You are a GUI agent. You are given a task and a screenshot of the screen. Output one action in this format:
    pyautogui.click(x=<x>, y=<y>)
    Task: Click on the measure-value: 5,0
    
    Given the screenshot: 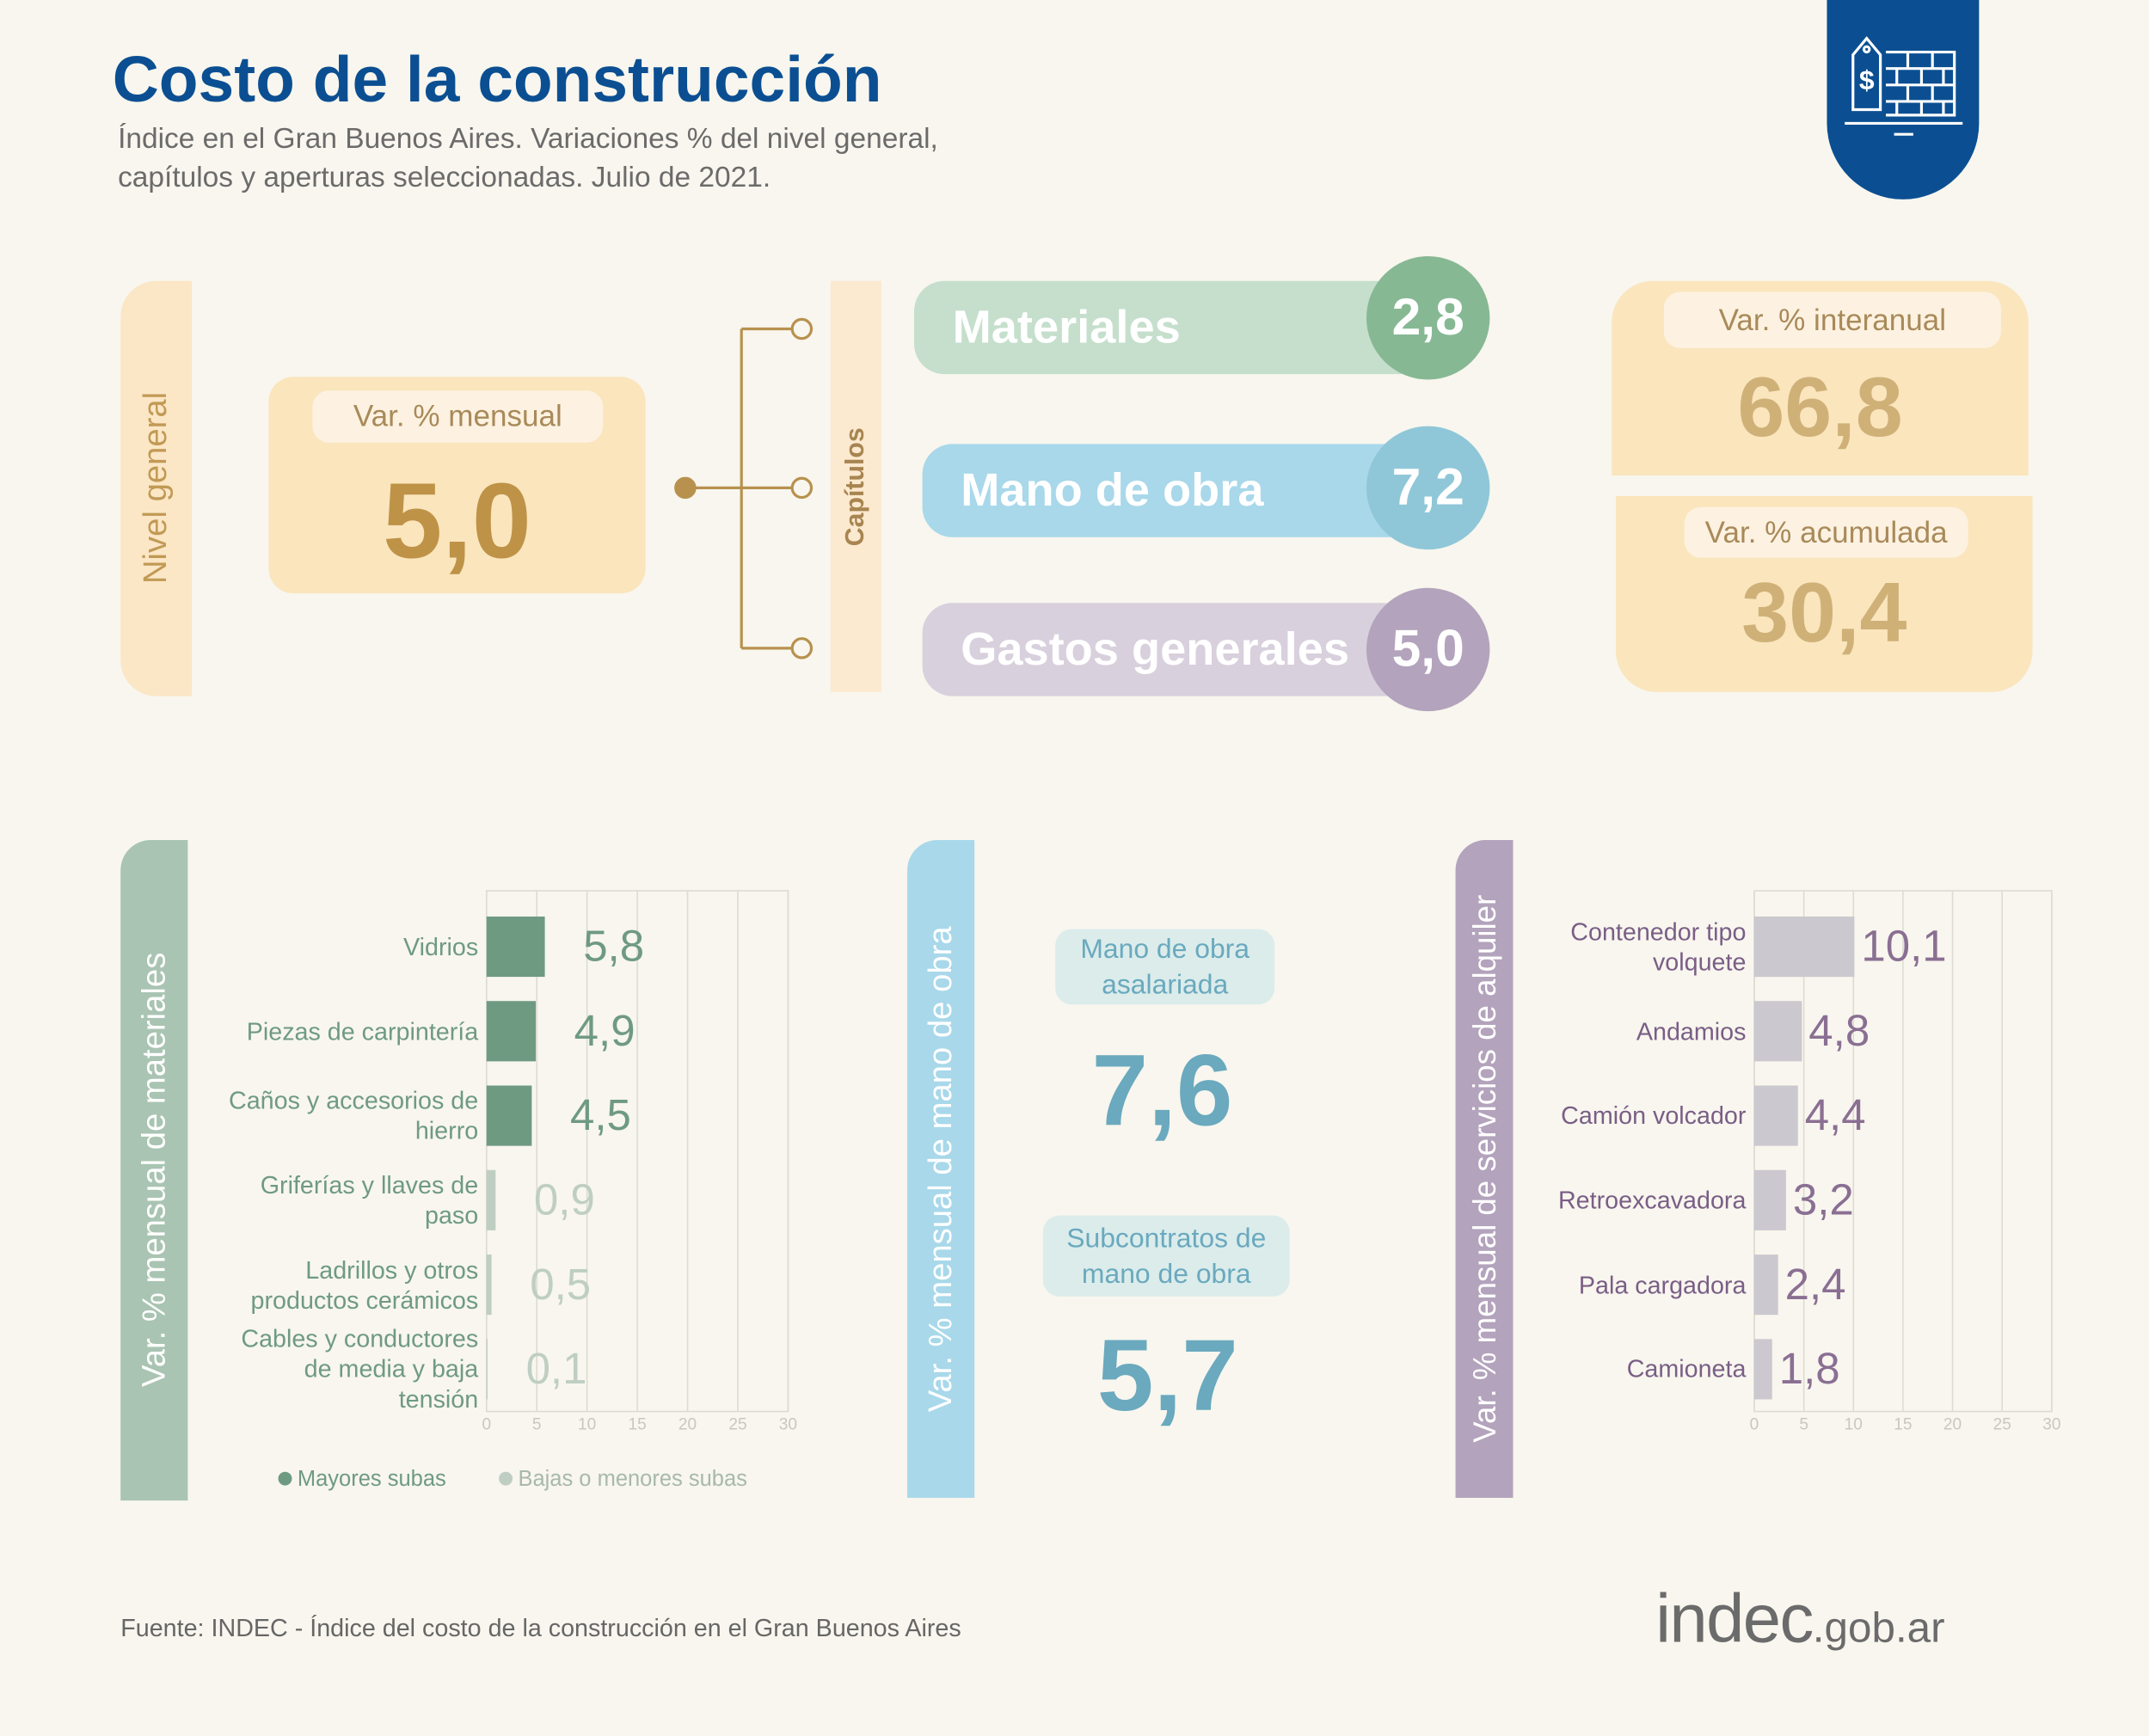 What is the action you would take?
    pyautogui.click(x=457, y=520)
    